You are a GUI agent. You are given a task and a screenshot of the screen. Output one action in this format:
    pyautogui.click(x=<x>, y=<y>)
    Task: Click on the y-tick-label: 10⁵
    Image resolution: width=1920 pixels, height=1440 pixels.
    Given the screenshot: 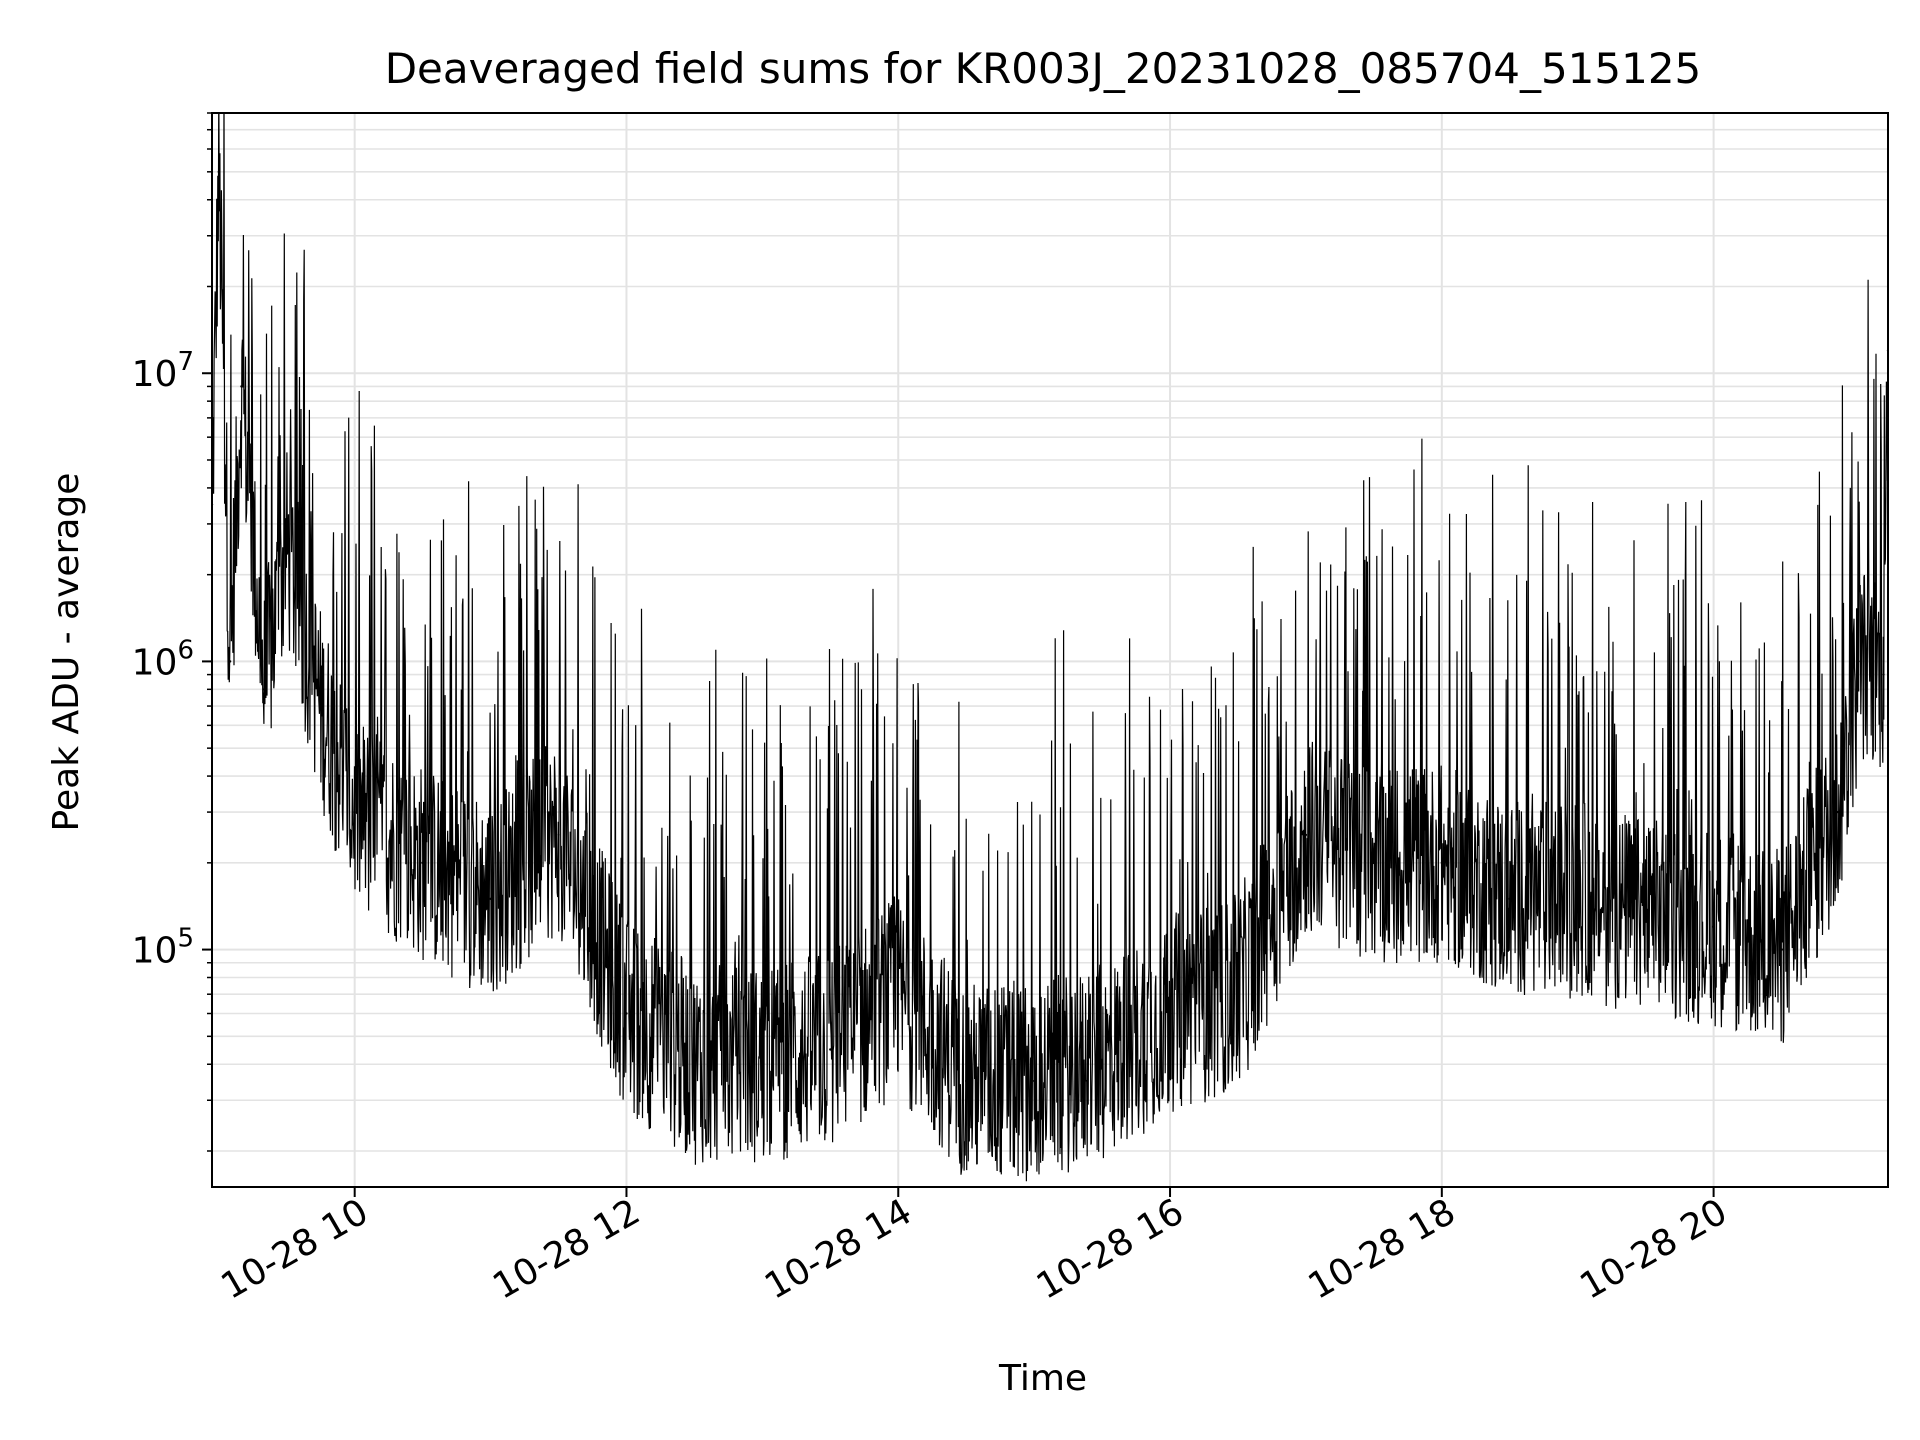 What is the action you would take?
    pyautogui.click(x=163, y=948)
    